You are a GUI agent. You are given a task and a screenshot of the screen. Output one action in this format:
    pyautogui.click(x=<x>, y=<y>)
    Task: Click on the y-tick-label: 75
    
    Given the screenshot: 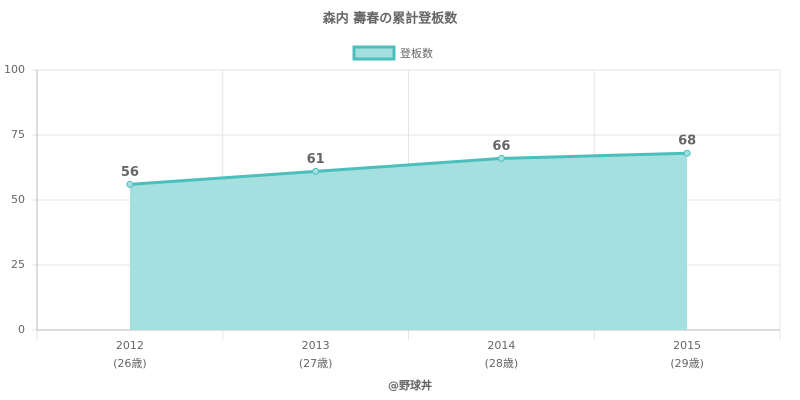 What is the action you would take?
    pyautogui.click(x=18, y=134)
    